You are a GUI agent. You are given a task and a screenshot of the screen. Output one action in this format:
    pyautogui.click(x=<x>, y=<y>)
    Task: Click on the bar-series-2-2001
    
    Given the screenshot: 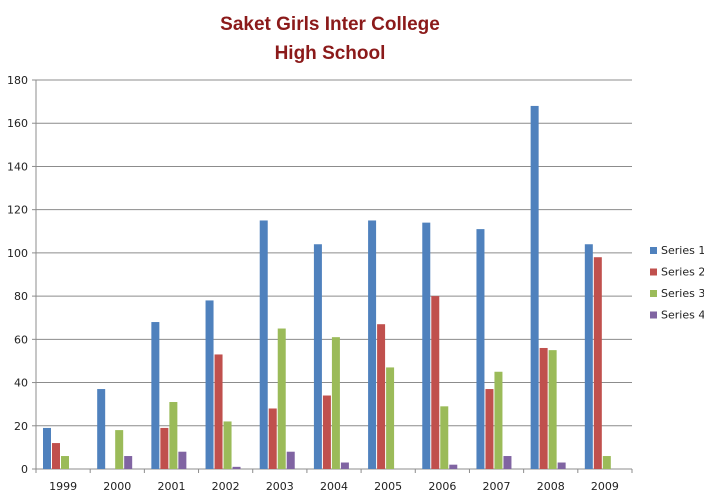 What is the action you would take?
    pyautogui.click(x=164, y=448)
    